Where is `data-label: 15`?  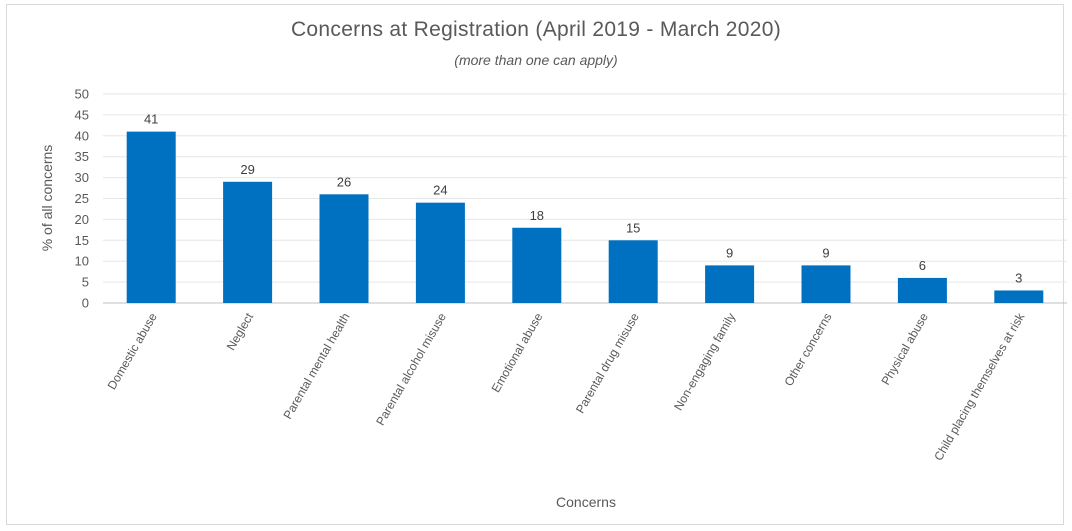 data-label: 15 is located at coordinates (633, 227).